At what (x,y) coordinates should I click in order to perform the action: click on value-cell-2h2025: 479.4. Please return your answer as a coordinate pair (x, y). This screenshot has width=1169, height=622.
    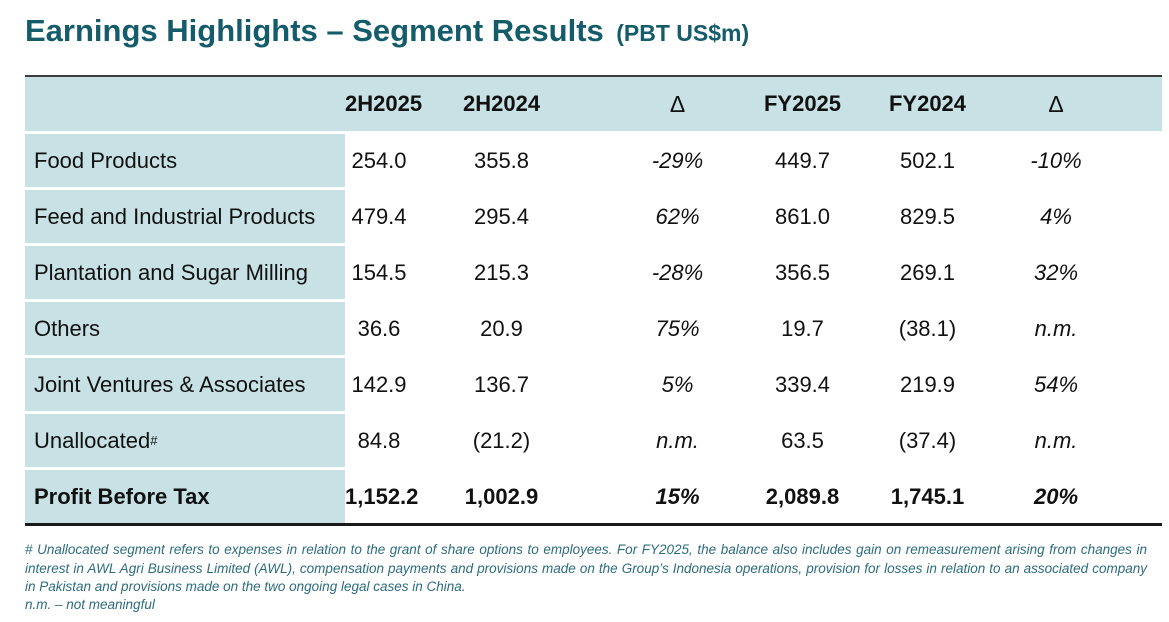
    Looking at the image, I should click on (379, 216).